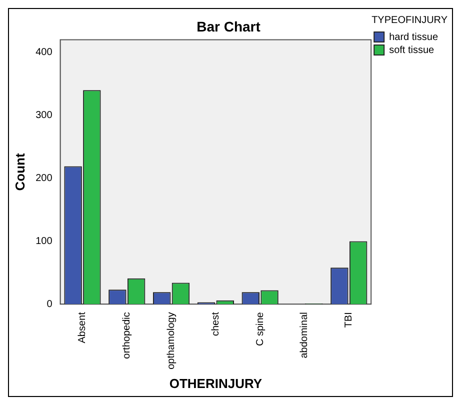 This screenshot has width=461, height=405. What do you see at coordinates (20, 171) in the screenshot?
I see `y-axis-title: Count` at bounding box center [20, 171].